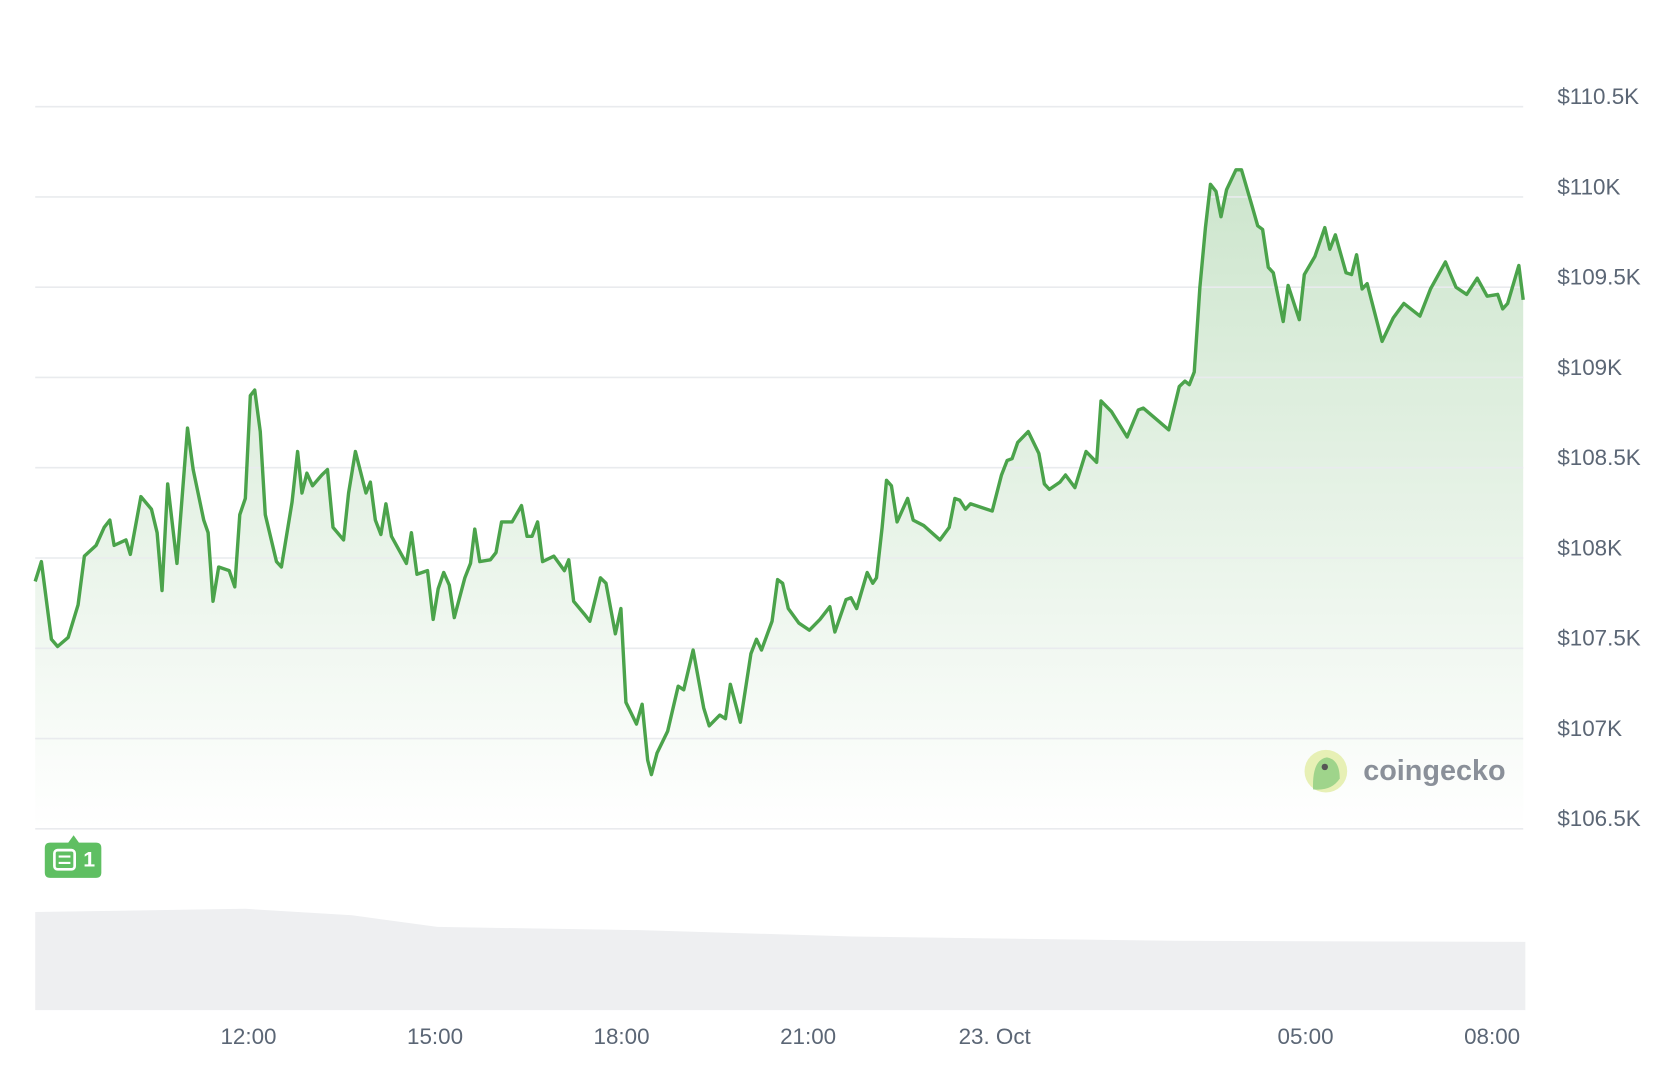  What do you see at coordinates (248, 1036) in the screenshot?
I see `x-tick-label: 12:00` at bounding box center [248, 1036].